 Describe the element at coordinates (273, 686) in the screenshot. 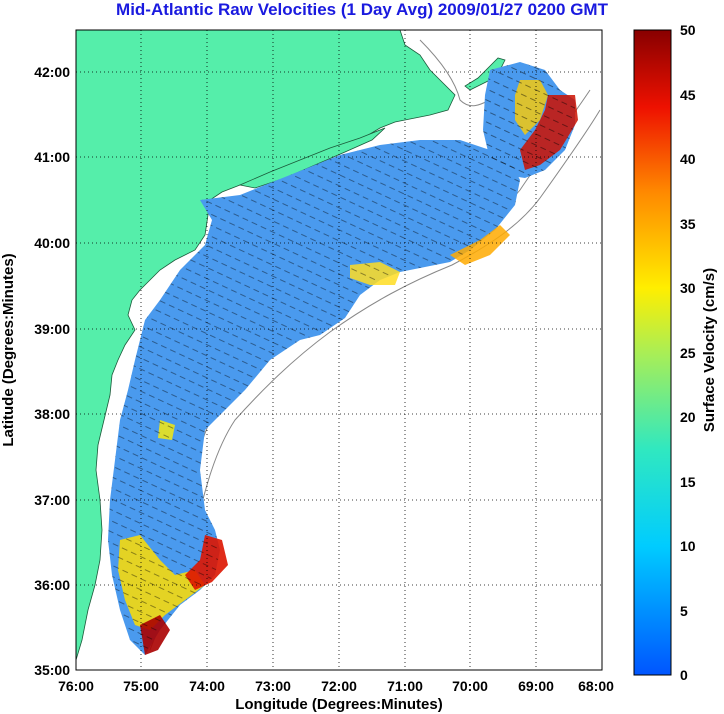

I see `x-tick: 73:00` at that location.